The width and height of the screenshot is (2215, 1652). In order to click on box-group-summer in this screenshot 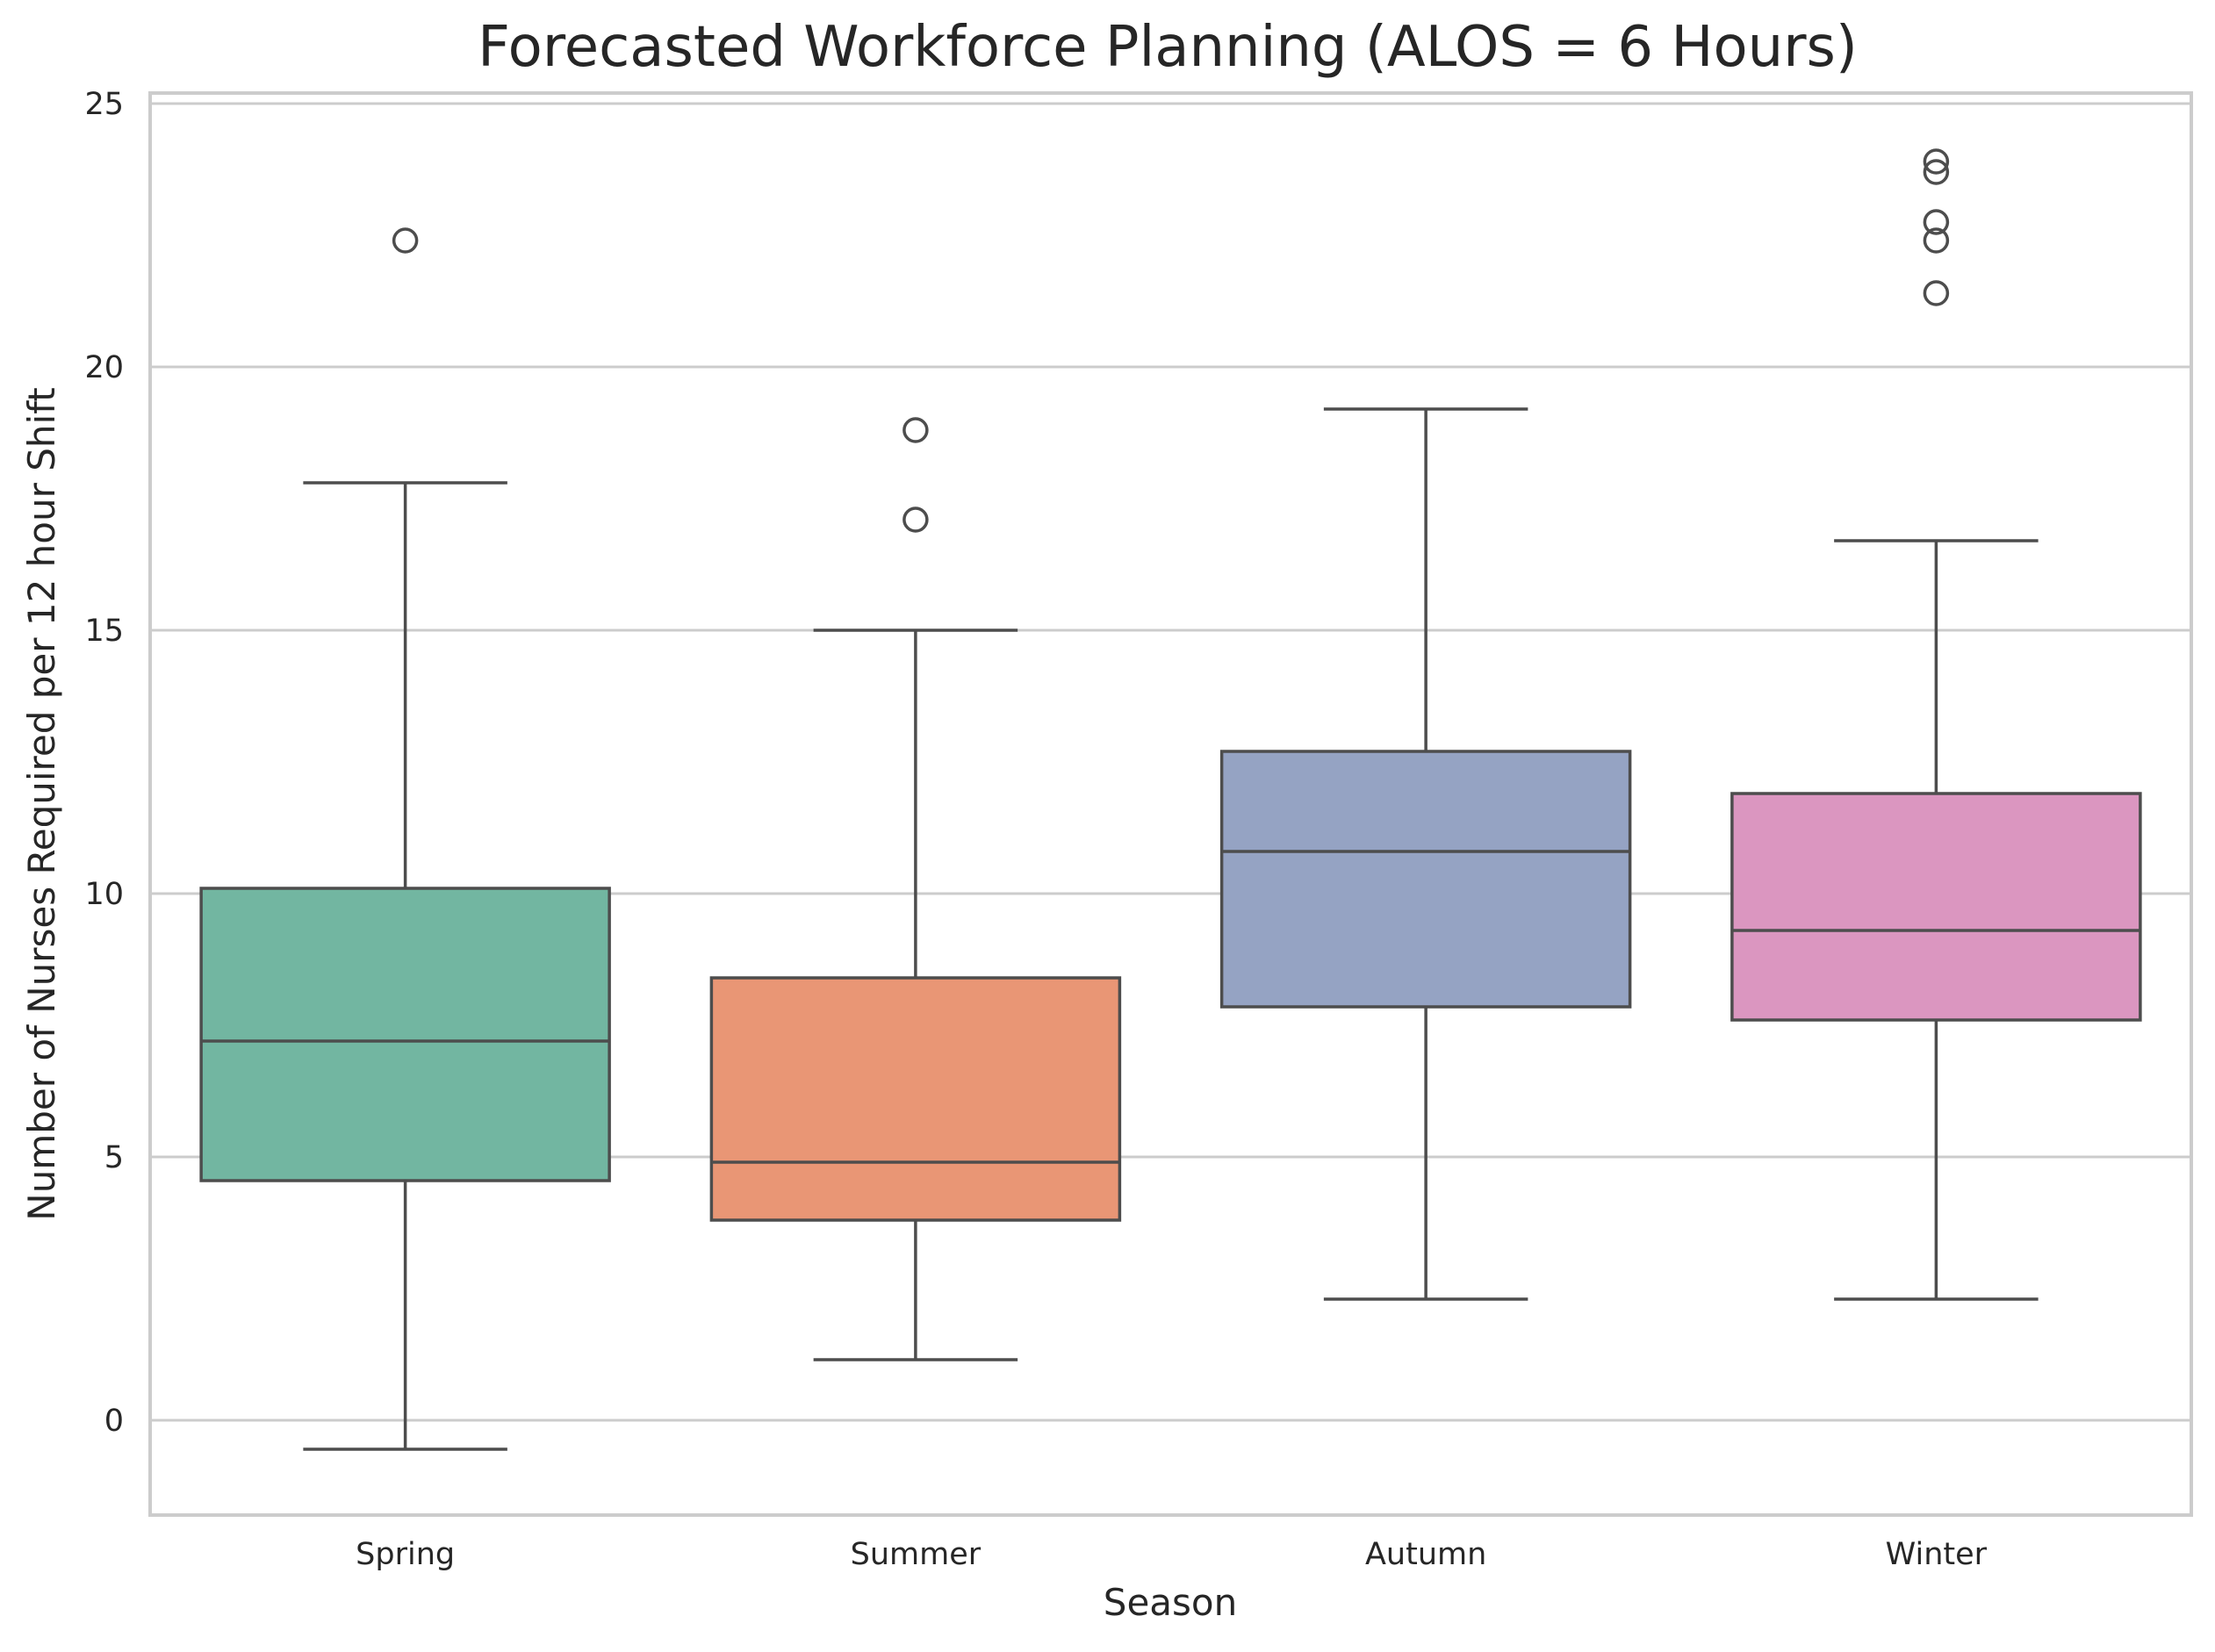, I will do `click(915, 889)`.